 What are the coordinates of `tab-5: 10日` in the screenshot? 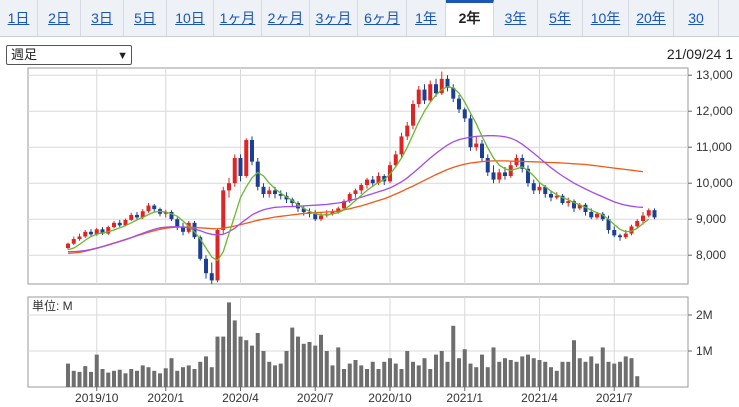 It's located at (190, 18).